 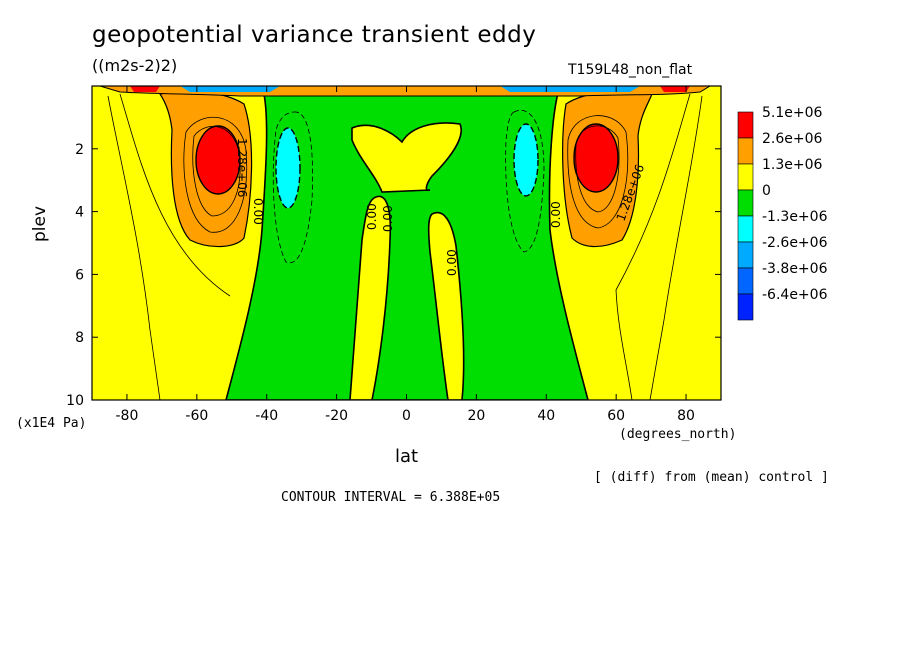 What do you see at coordinates (218, 160) in the screenshot?
I see `fill-red-max-left` at bounding box center [218, 160].